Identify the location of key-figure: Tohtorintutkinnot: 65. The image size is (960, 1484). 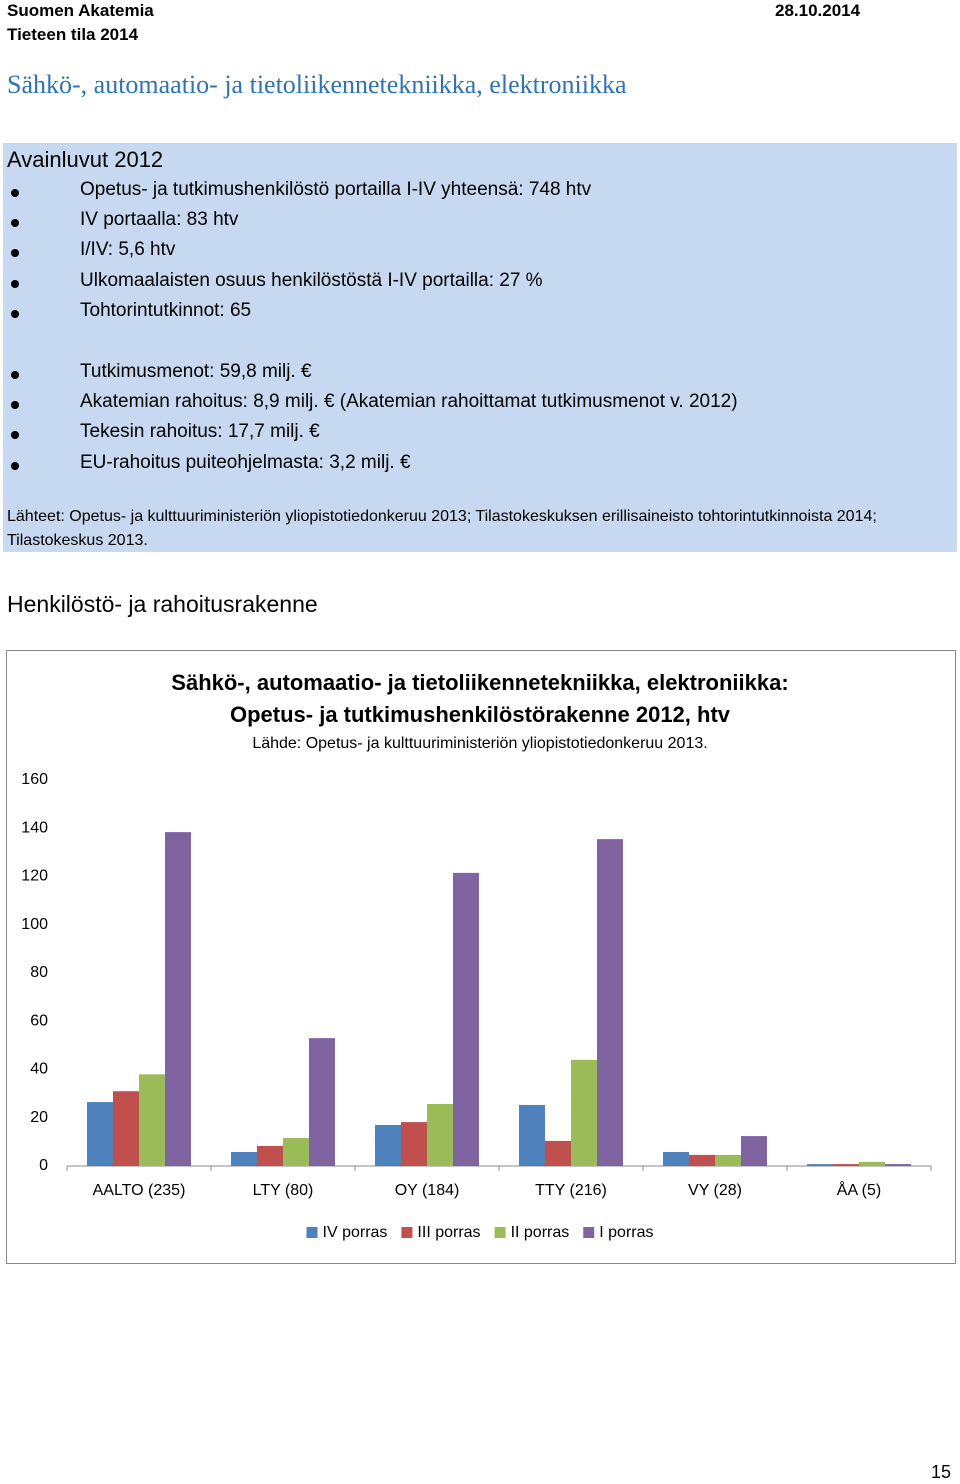
(166, 310).